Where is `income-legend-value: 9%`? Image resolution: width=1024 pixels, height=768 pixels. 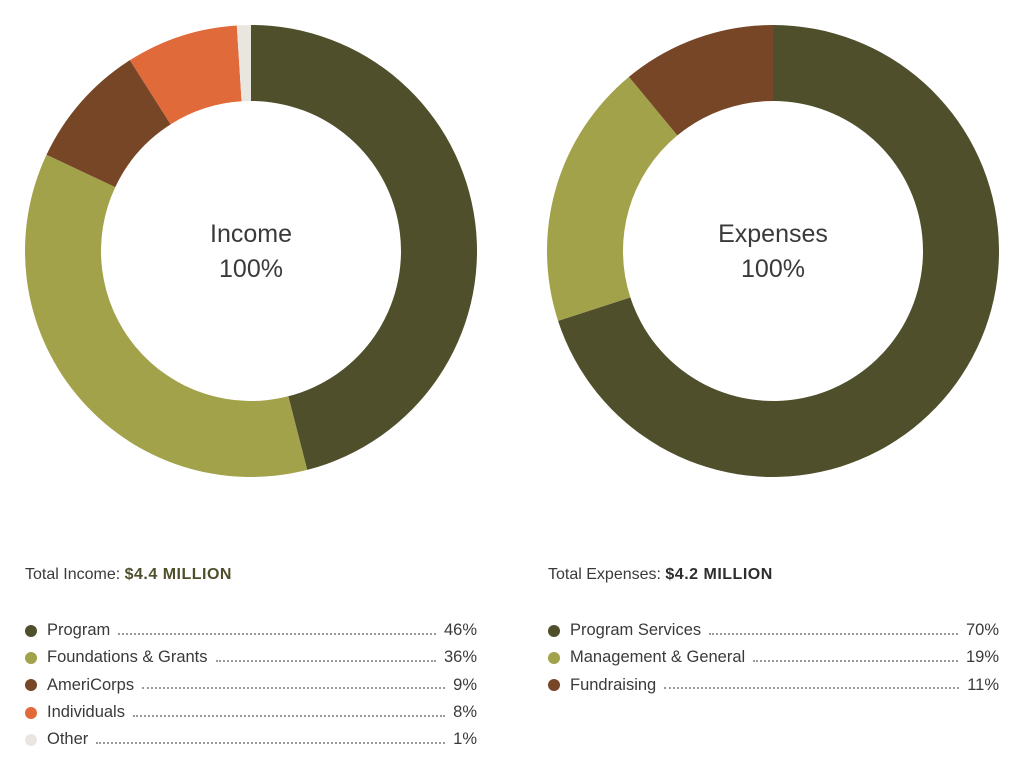 income-legend-value: 9% is located at coordinates (465, 684).